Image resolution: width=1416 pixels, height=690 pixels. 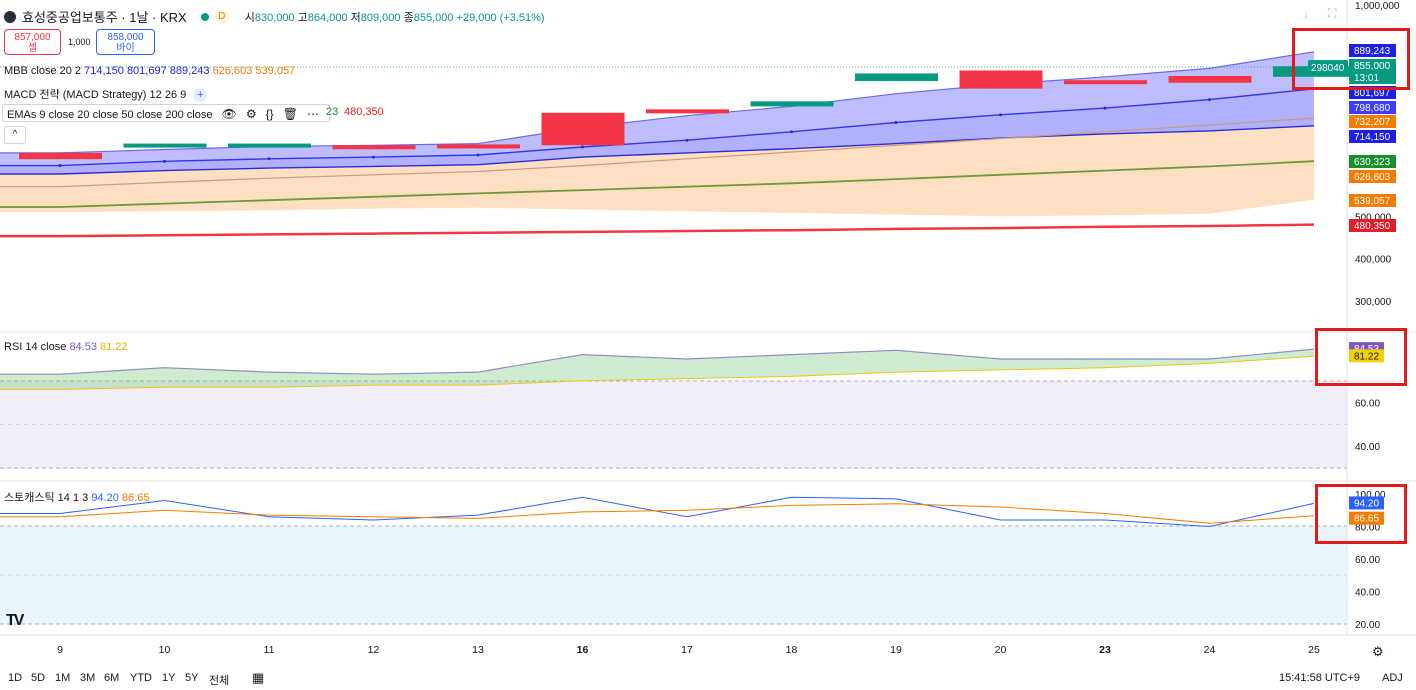 I want to click on mbb-upper-line, so click(x=657, y=102).